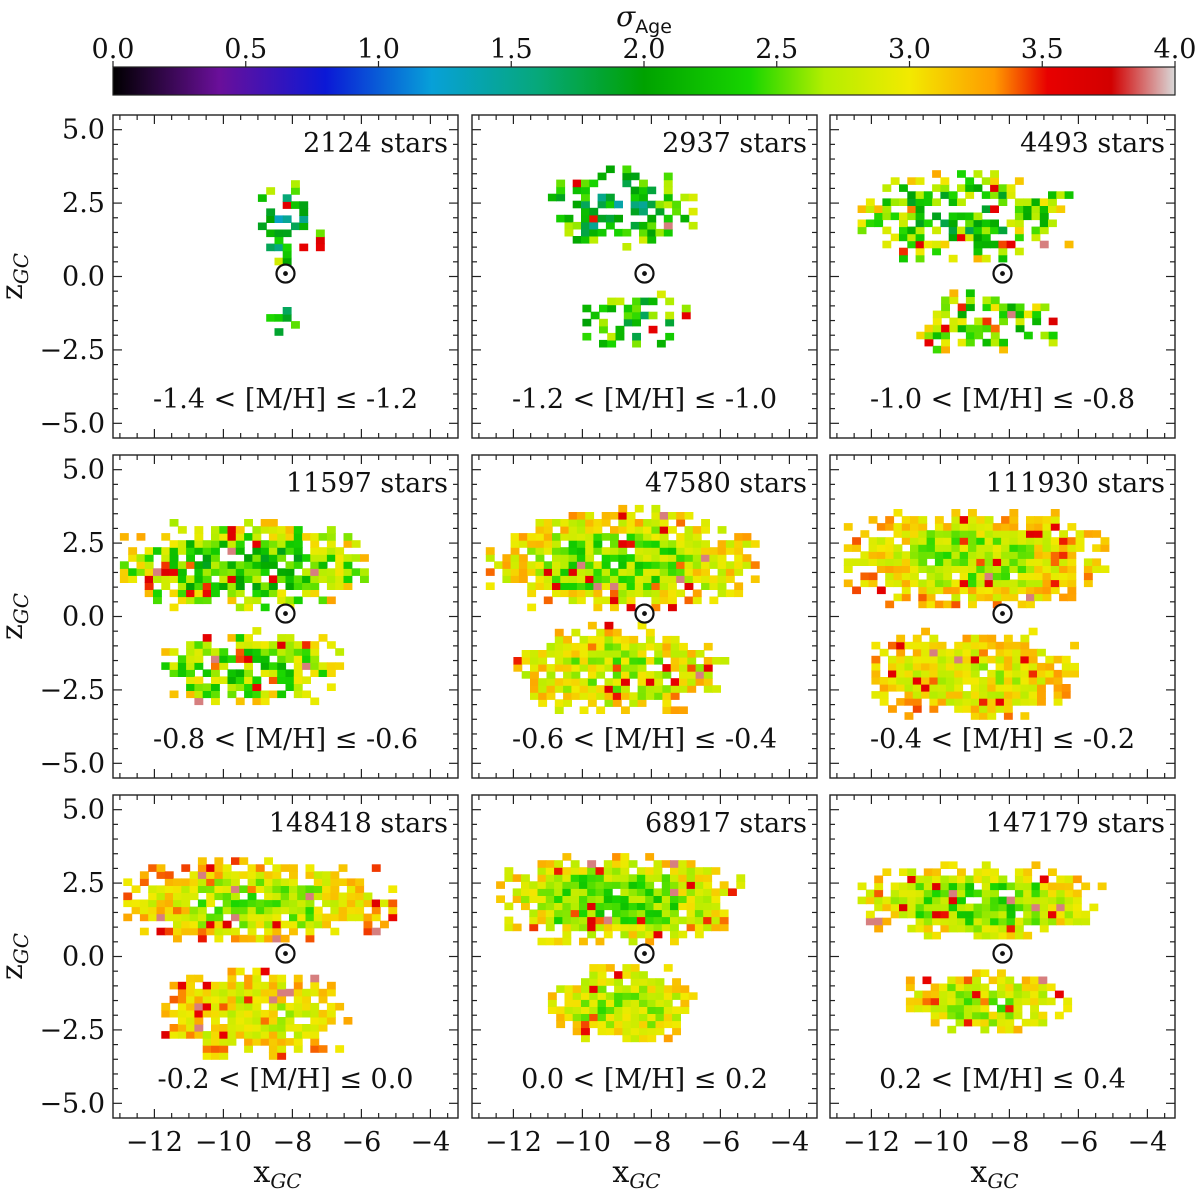 Image resolution: width=1200 pixels, height=1192 pixels. What do you see at coordinates (582, 1142) in the screenshot?
I see `x-tick-label: −10` at bounding box center [582, 1142].